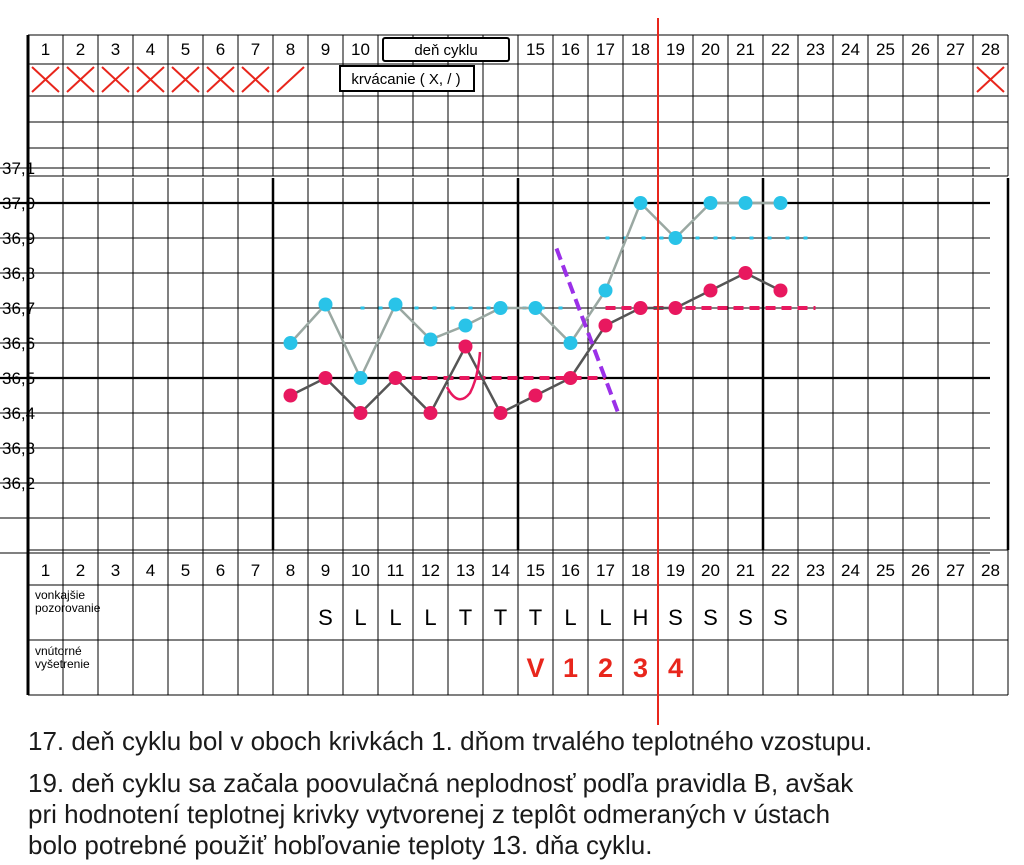 The width and height of the screenshot is (1024, 865). I want to click on day-number-top: 19, so click(675, 49).